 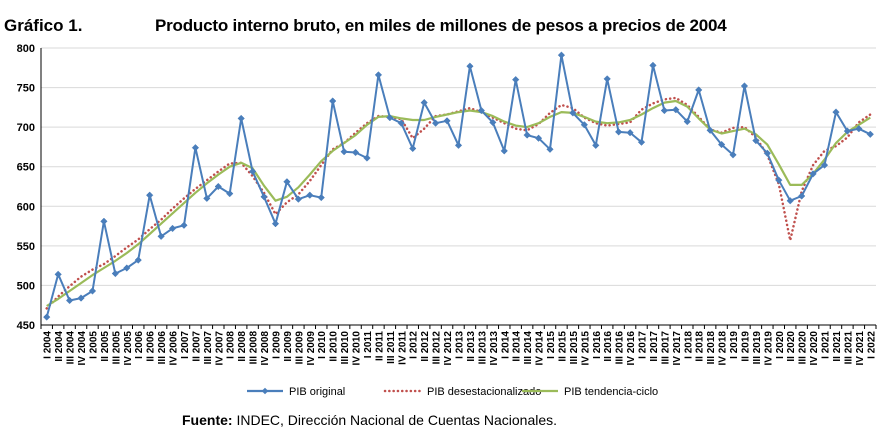 I want to click on legend-label-2: PIB desestacionalizado, so click(x=484, y=392).